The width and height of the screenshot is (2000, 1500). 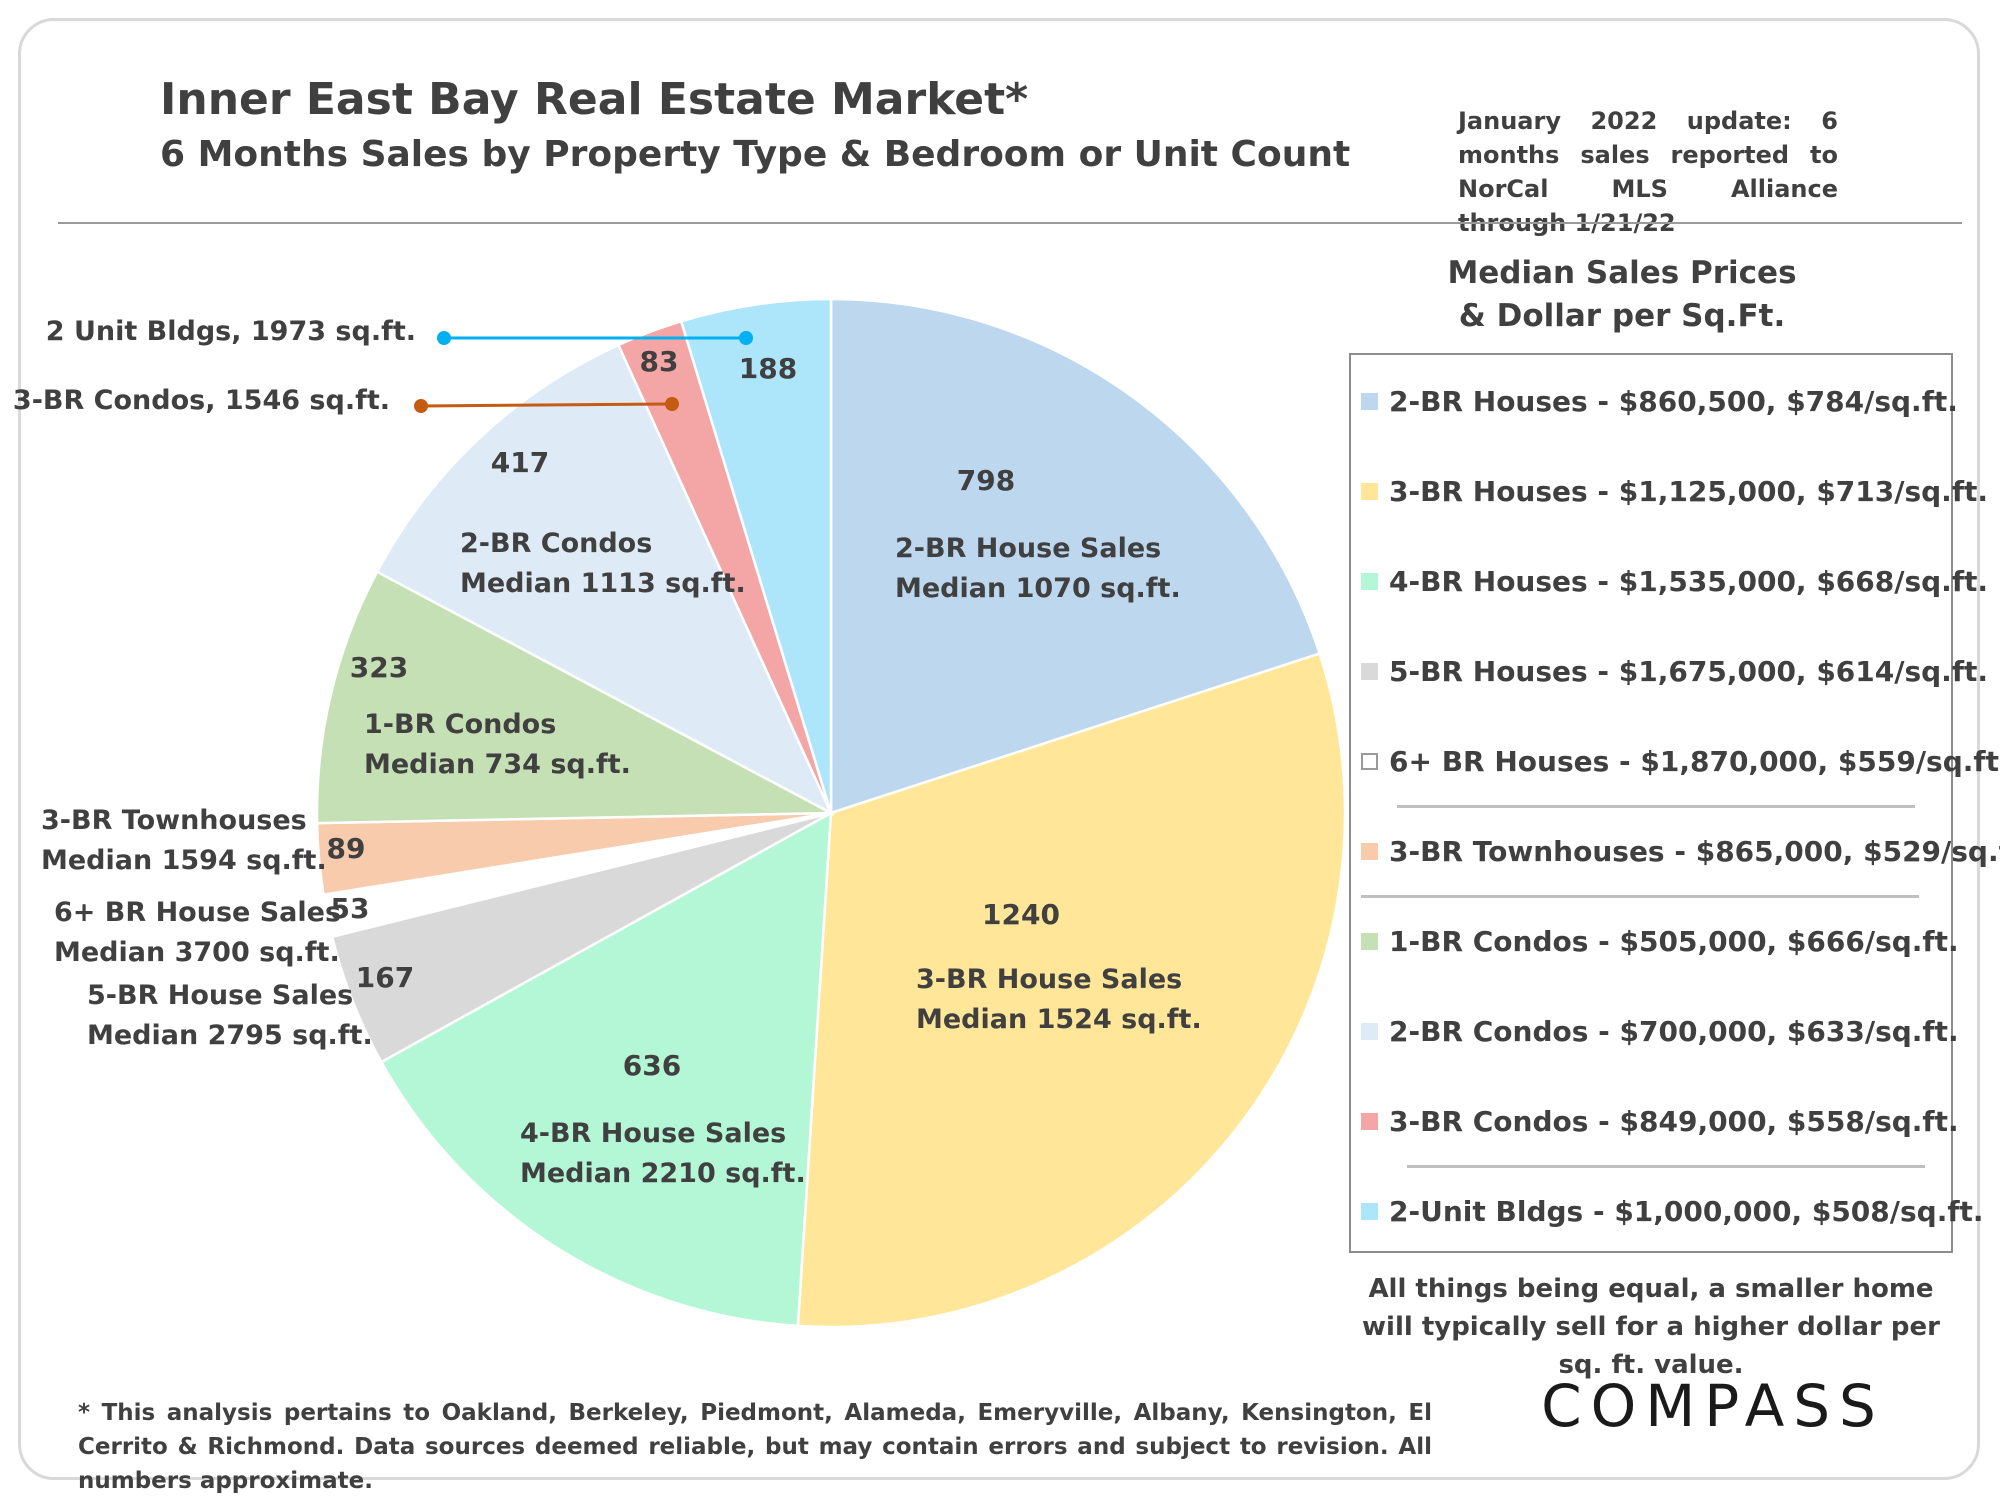 I want to click on slice-category-label-line: Median 1113 sq.ft., so click(x=603, y=583).